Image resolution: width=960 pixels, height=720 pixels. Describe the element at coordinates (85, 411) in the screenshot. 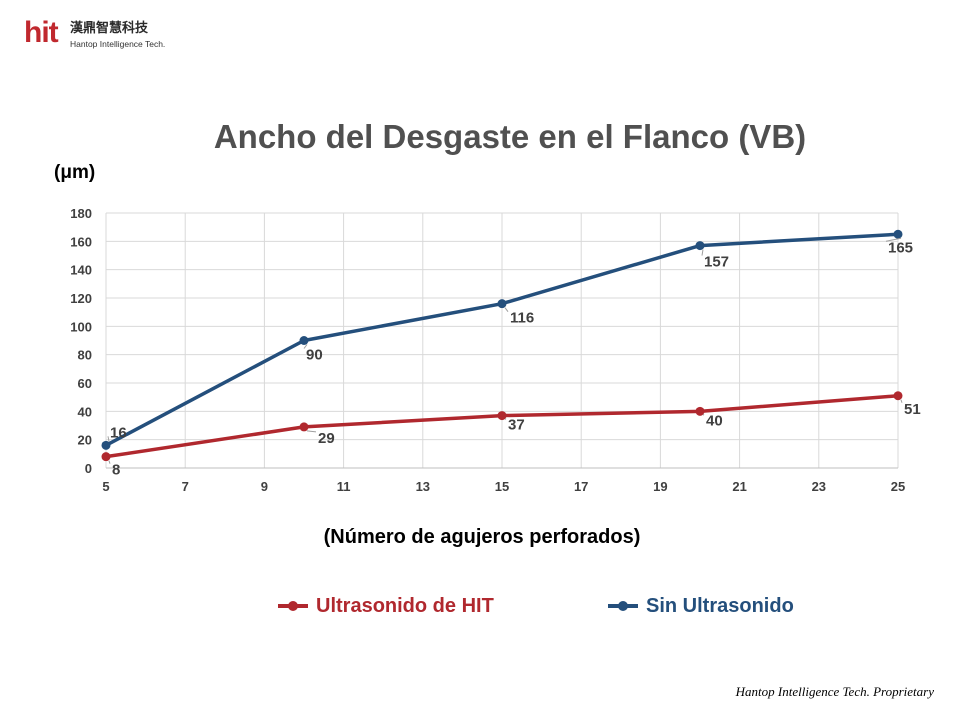

I see `y-tick-label: 40` at that location.